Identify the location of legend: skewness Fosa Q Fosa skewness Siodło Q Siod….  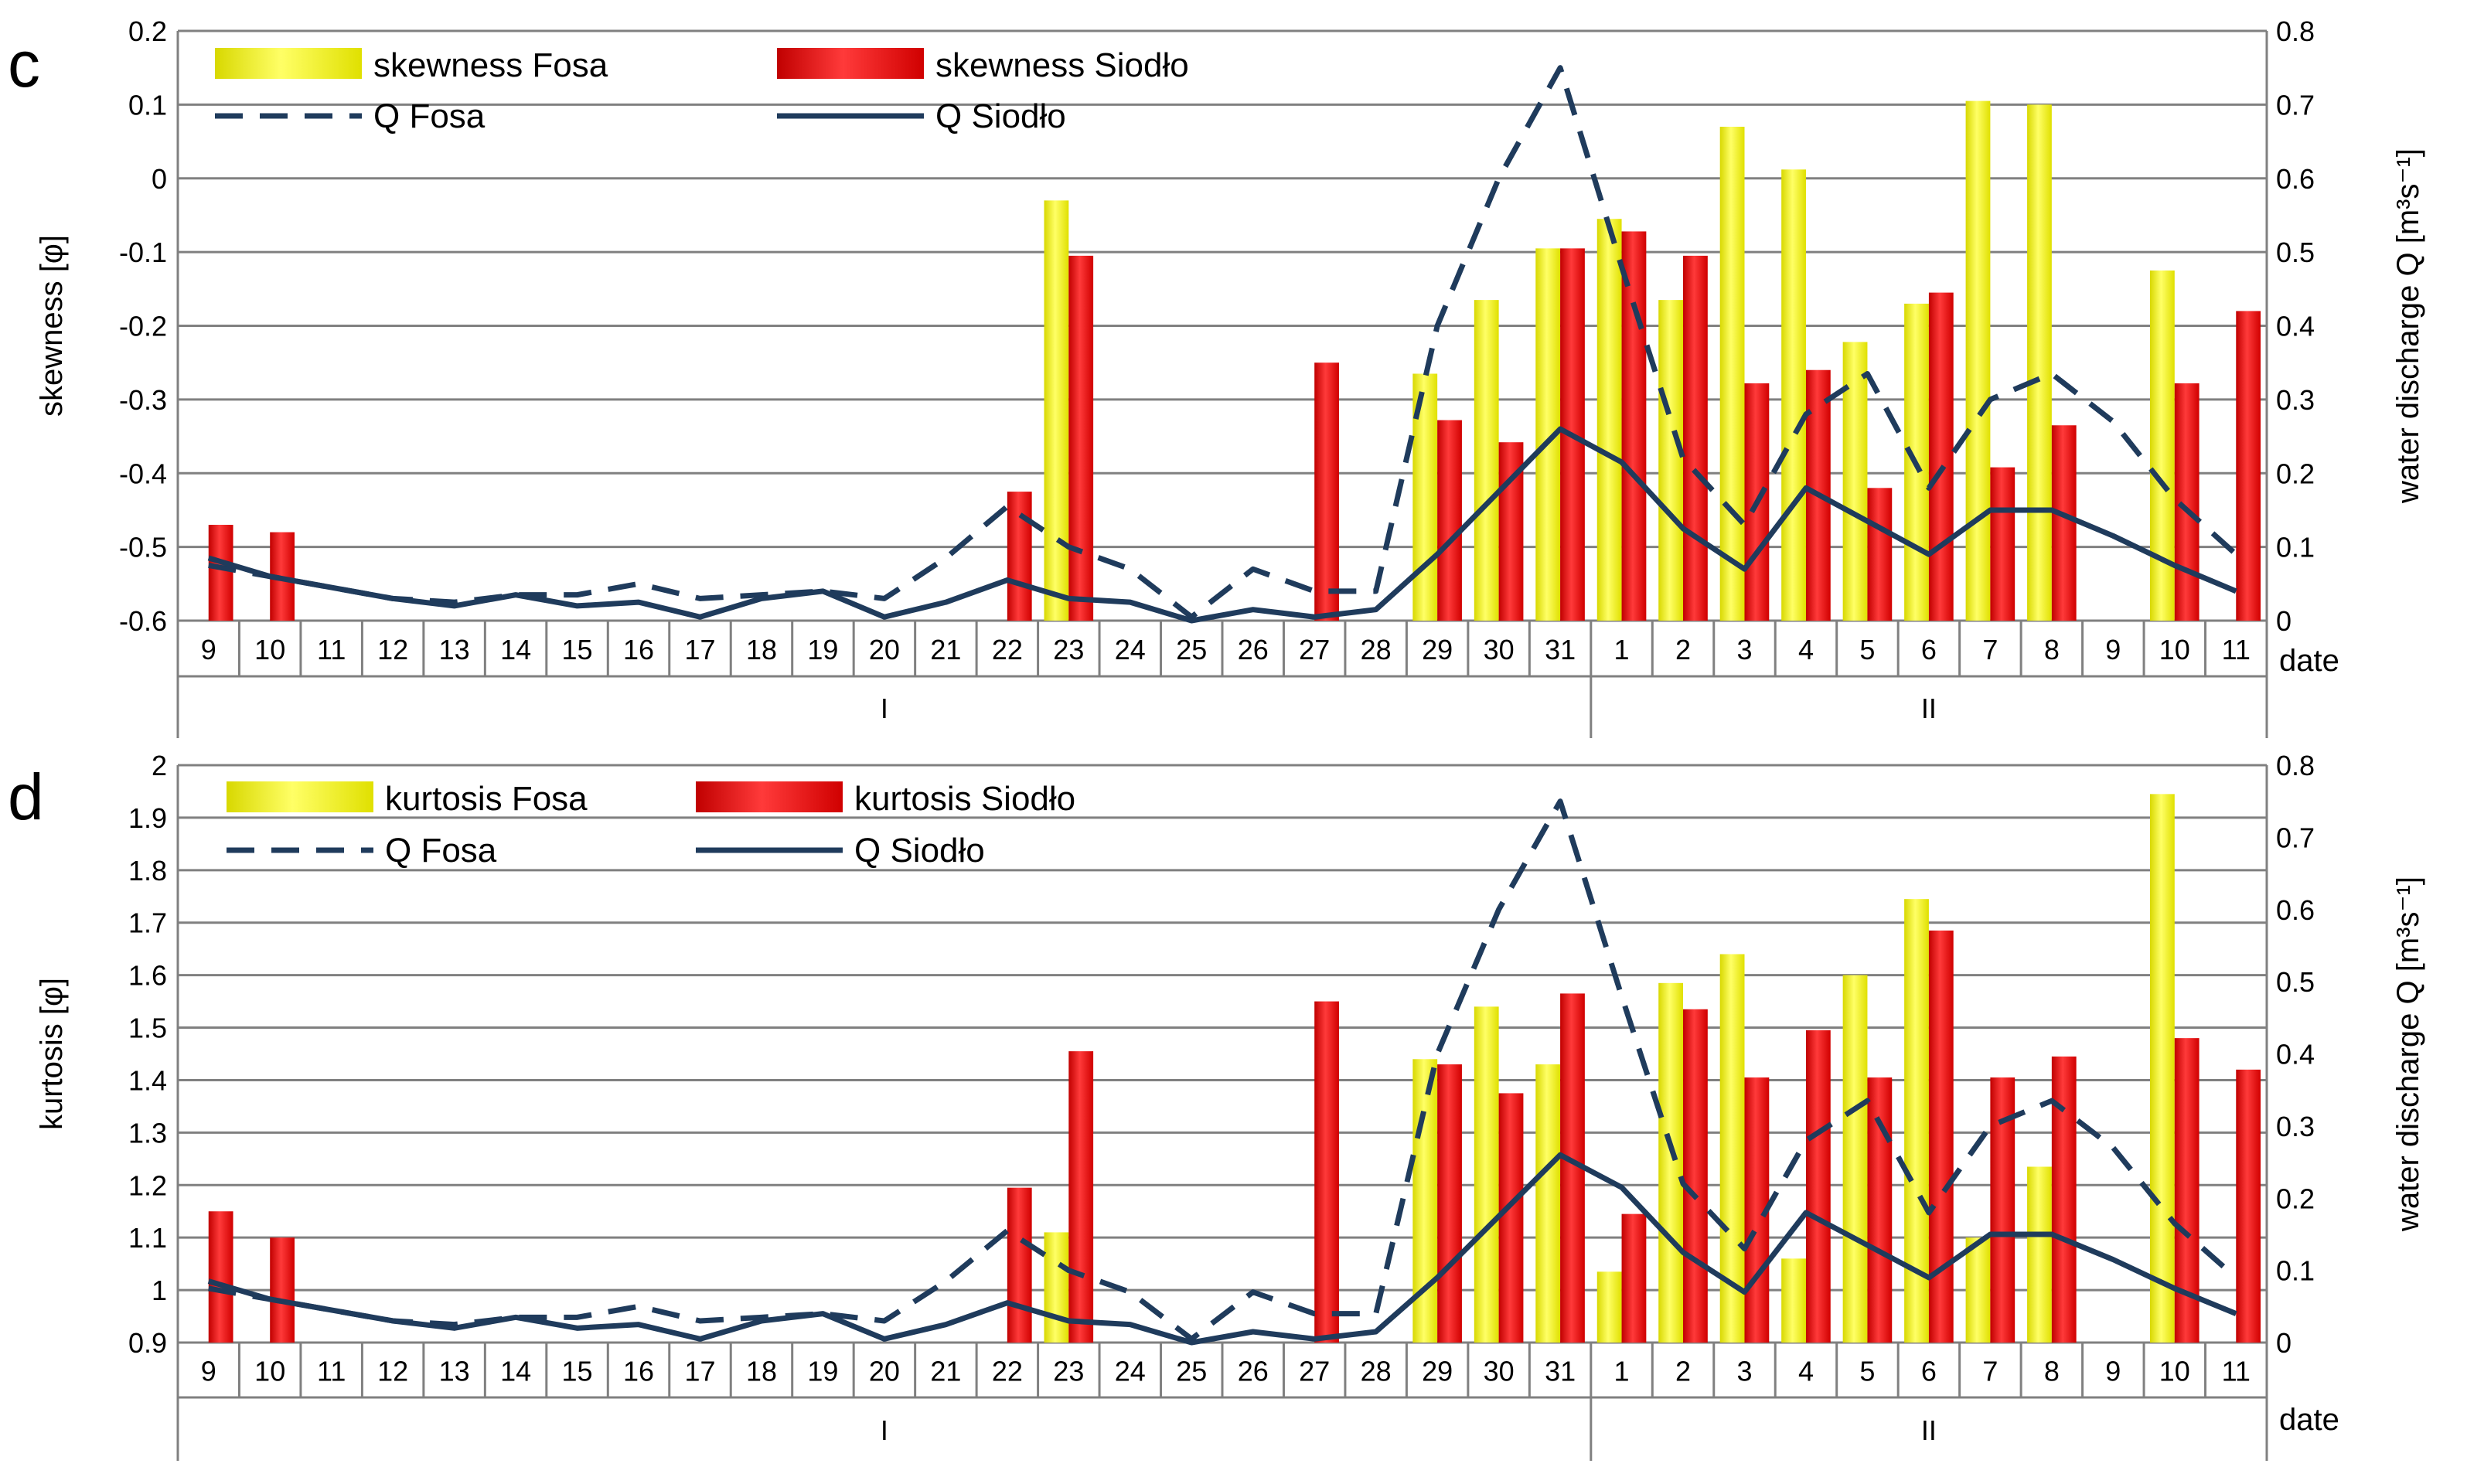
(702, 90).